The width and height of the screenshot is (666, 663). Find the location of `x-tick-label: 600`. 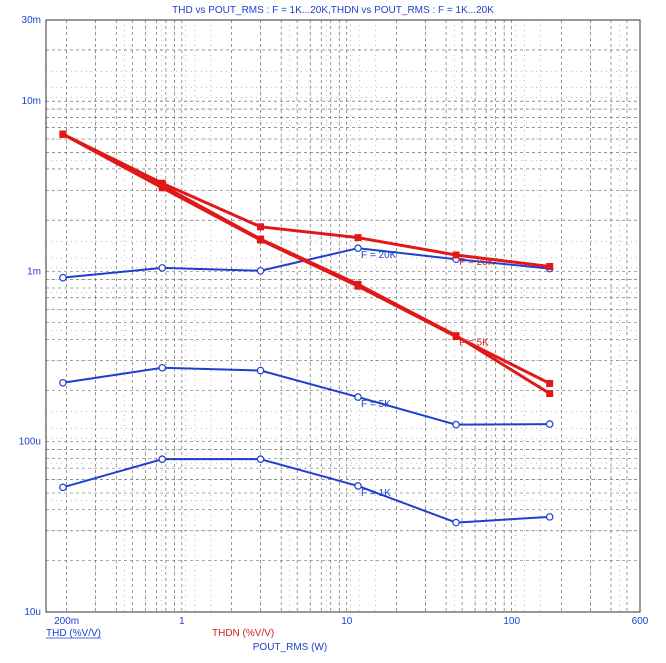

x-tick-label: 600 is located at coordinates (640, 621).